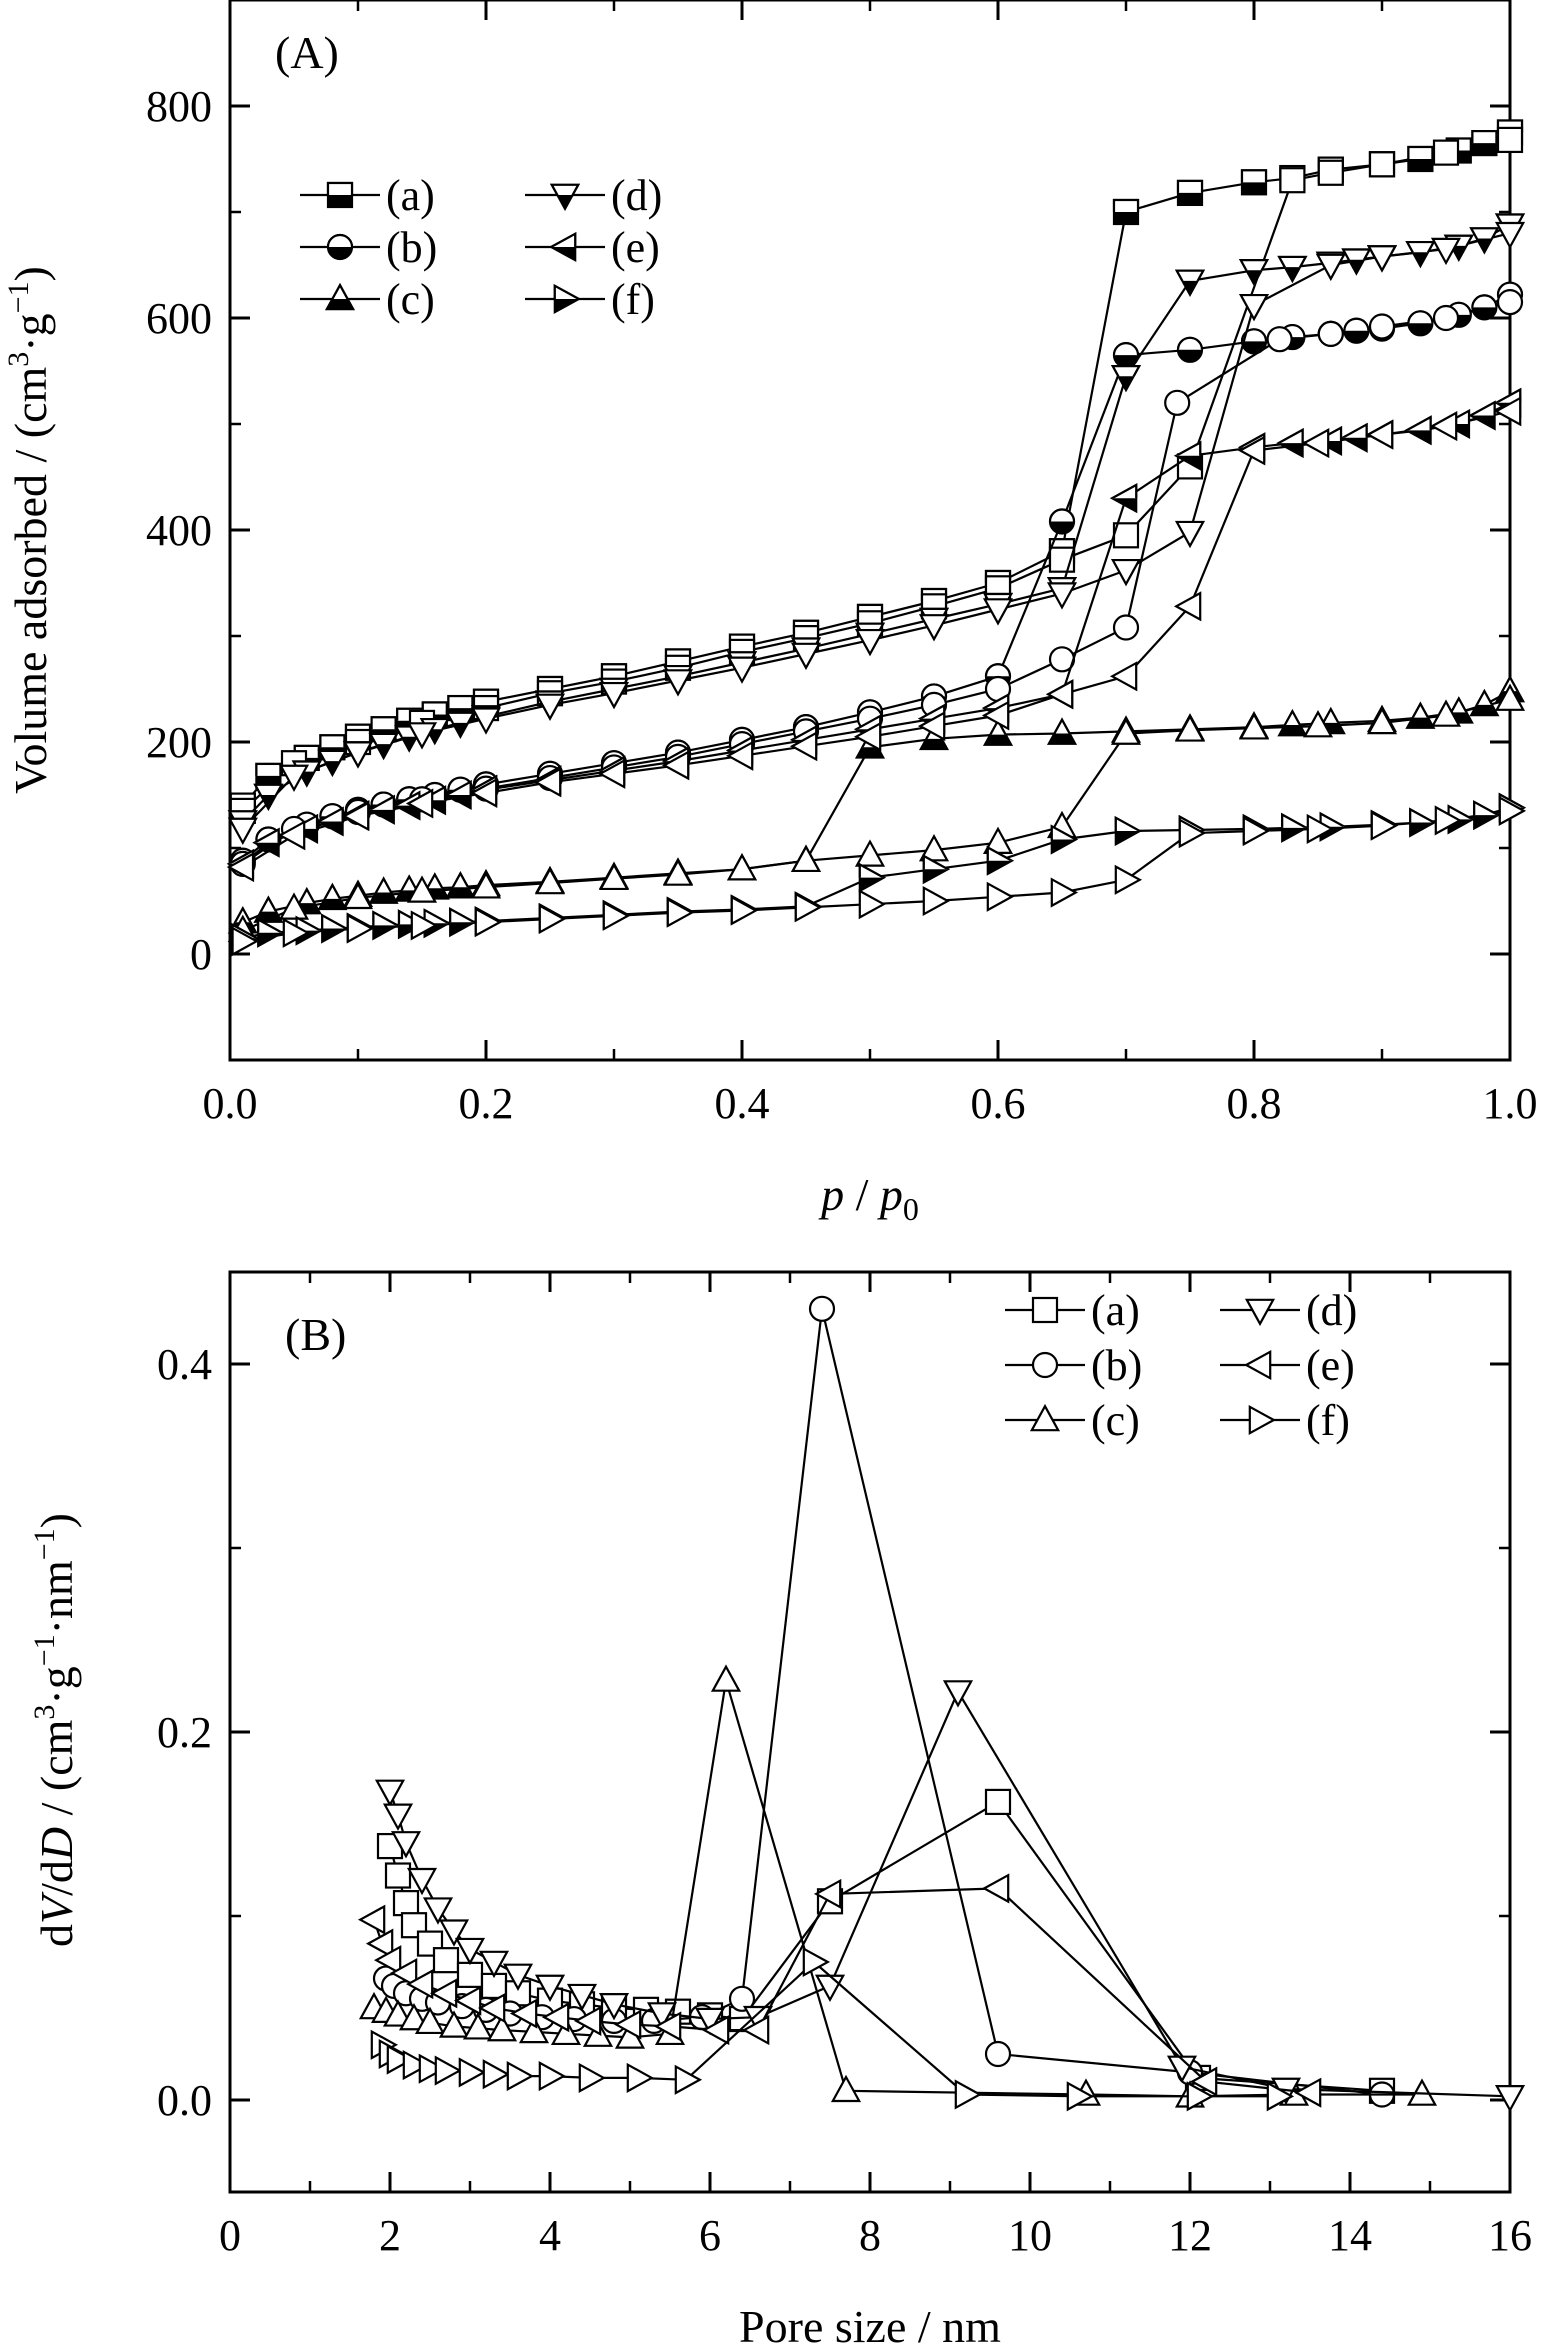 This screenshot has height=2346, width=1551. I want to click on series-a-a-point-group, so click(1292, 180).